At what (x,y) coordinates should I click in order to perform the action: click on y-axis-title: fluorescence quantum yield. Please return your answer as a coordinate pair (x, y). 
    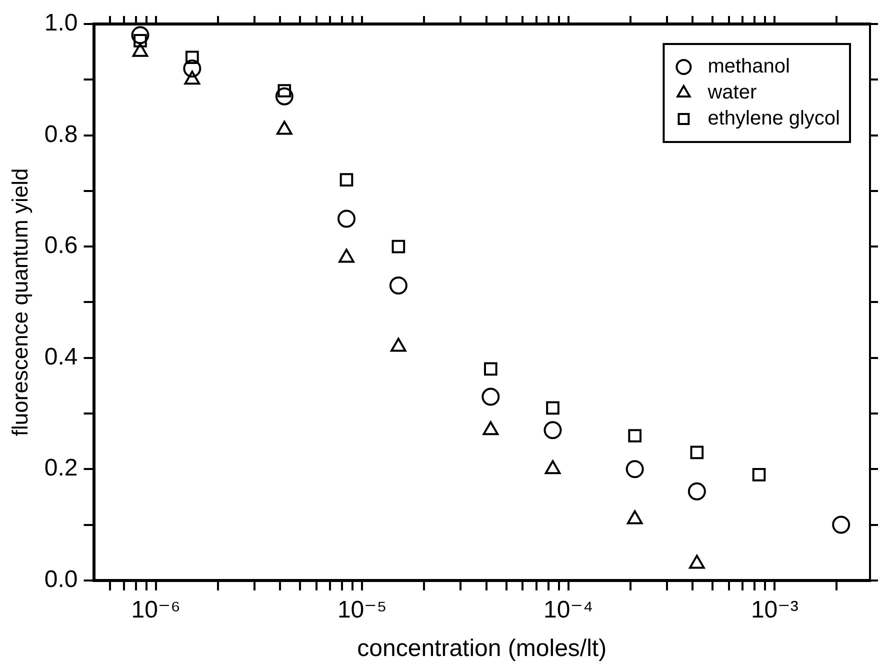
    Looking at the image, I should click on (19, 302).